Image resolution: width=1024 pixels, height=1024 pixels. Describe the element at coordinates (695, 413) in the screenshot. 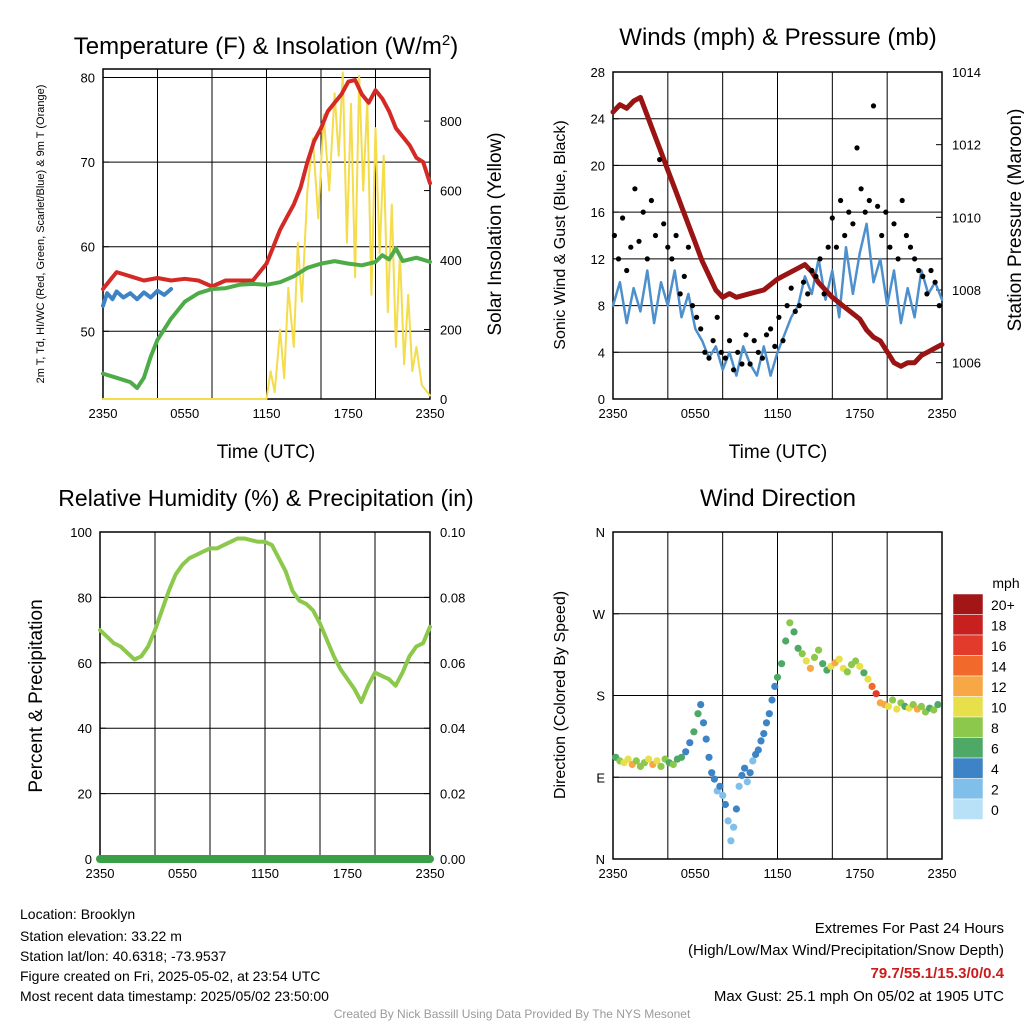

I see `wind-xtick-label: 0550` at that location.